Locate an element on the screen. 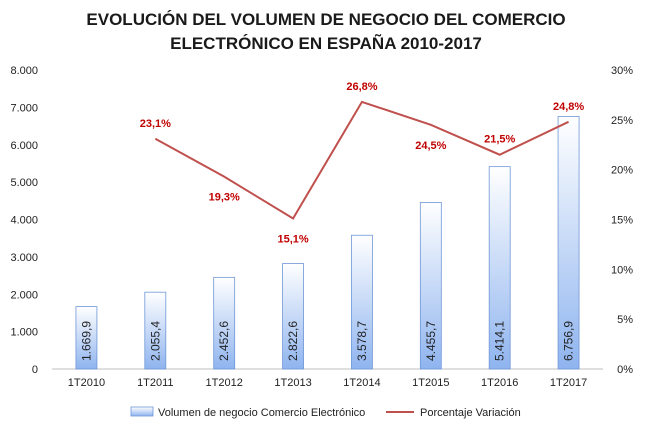 The width and height of the screenshot is (652, 432). bar-value-label: 2.055,4 is located at coordinates (155, 341).